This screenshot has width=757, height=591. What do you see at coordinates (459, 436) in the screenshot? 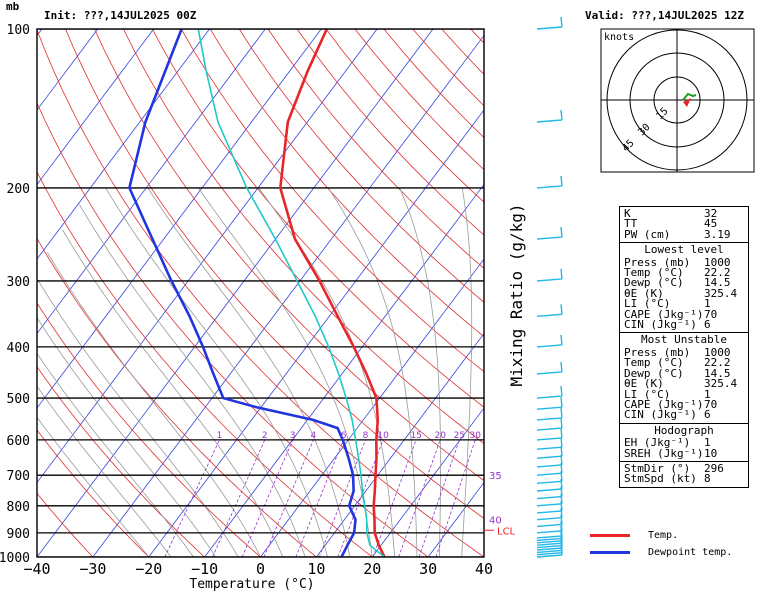
I see `mixing-ratio-label: 25` at bounding box center [459, 436].